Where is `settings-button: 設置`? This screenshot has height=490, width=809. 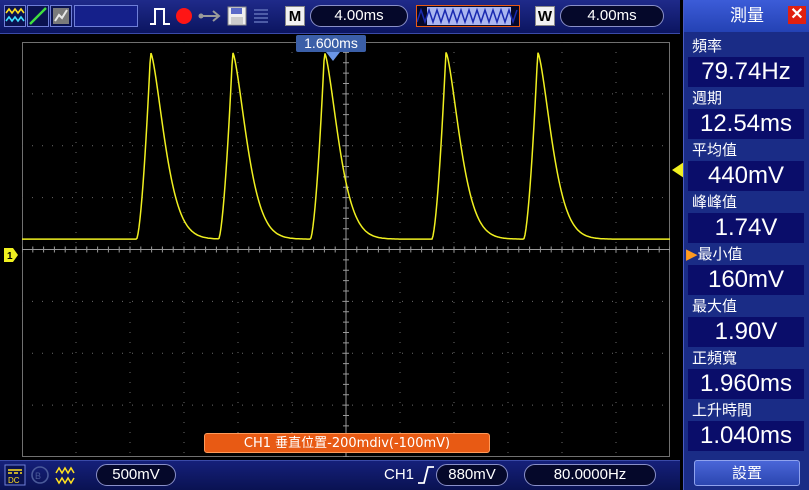
settings-button: 設置 is located at coordinates (747, 473).